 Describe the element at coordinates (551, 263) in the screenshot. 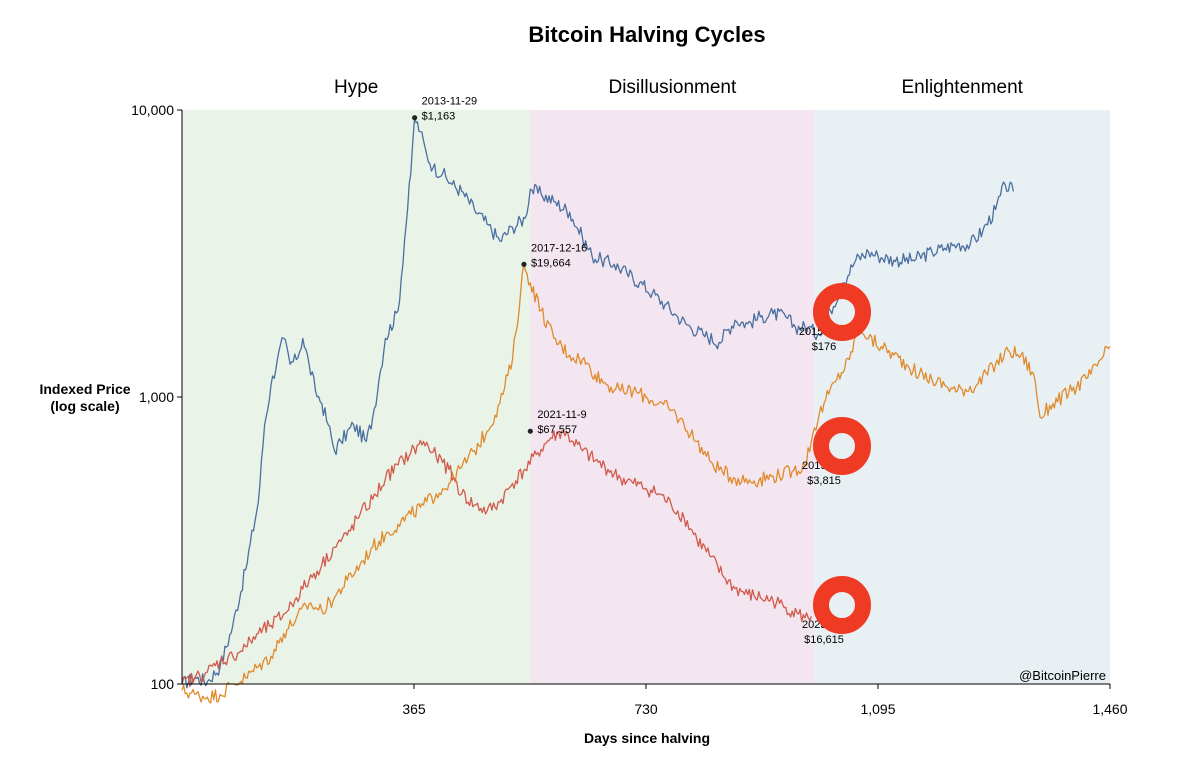

I see `annotation-price-1: $19,664` at that location.